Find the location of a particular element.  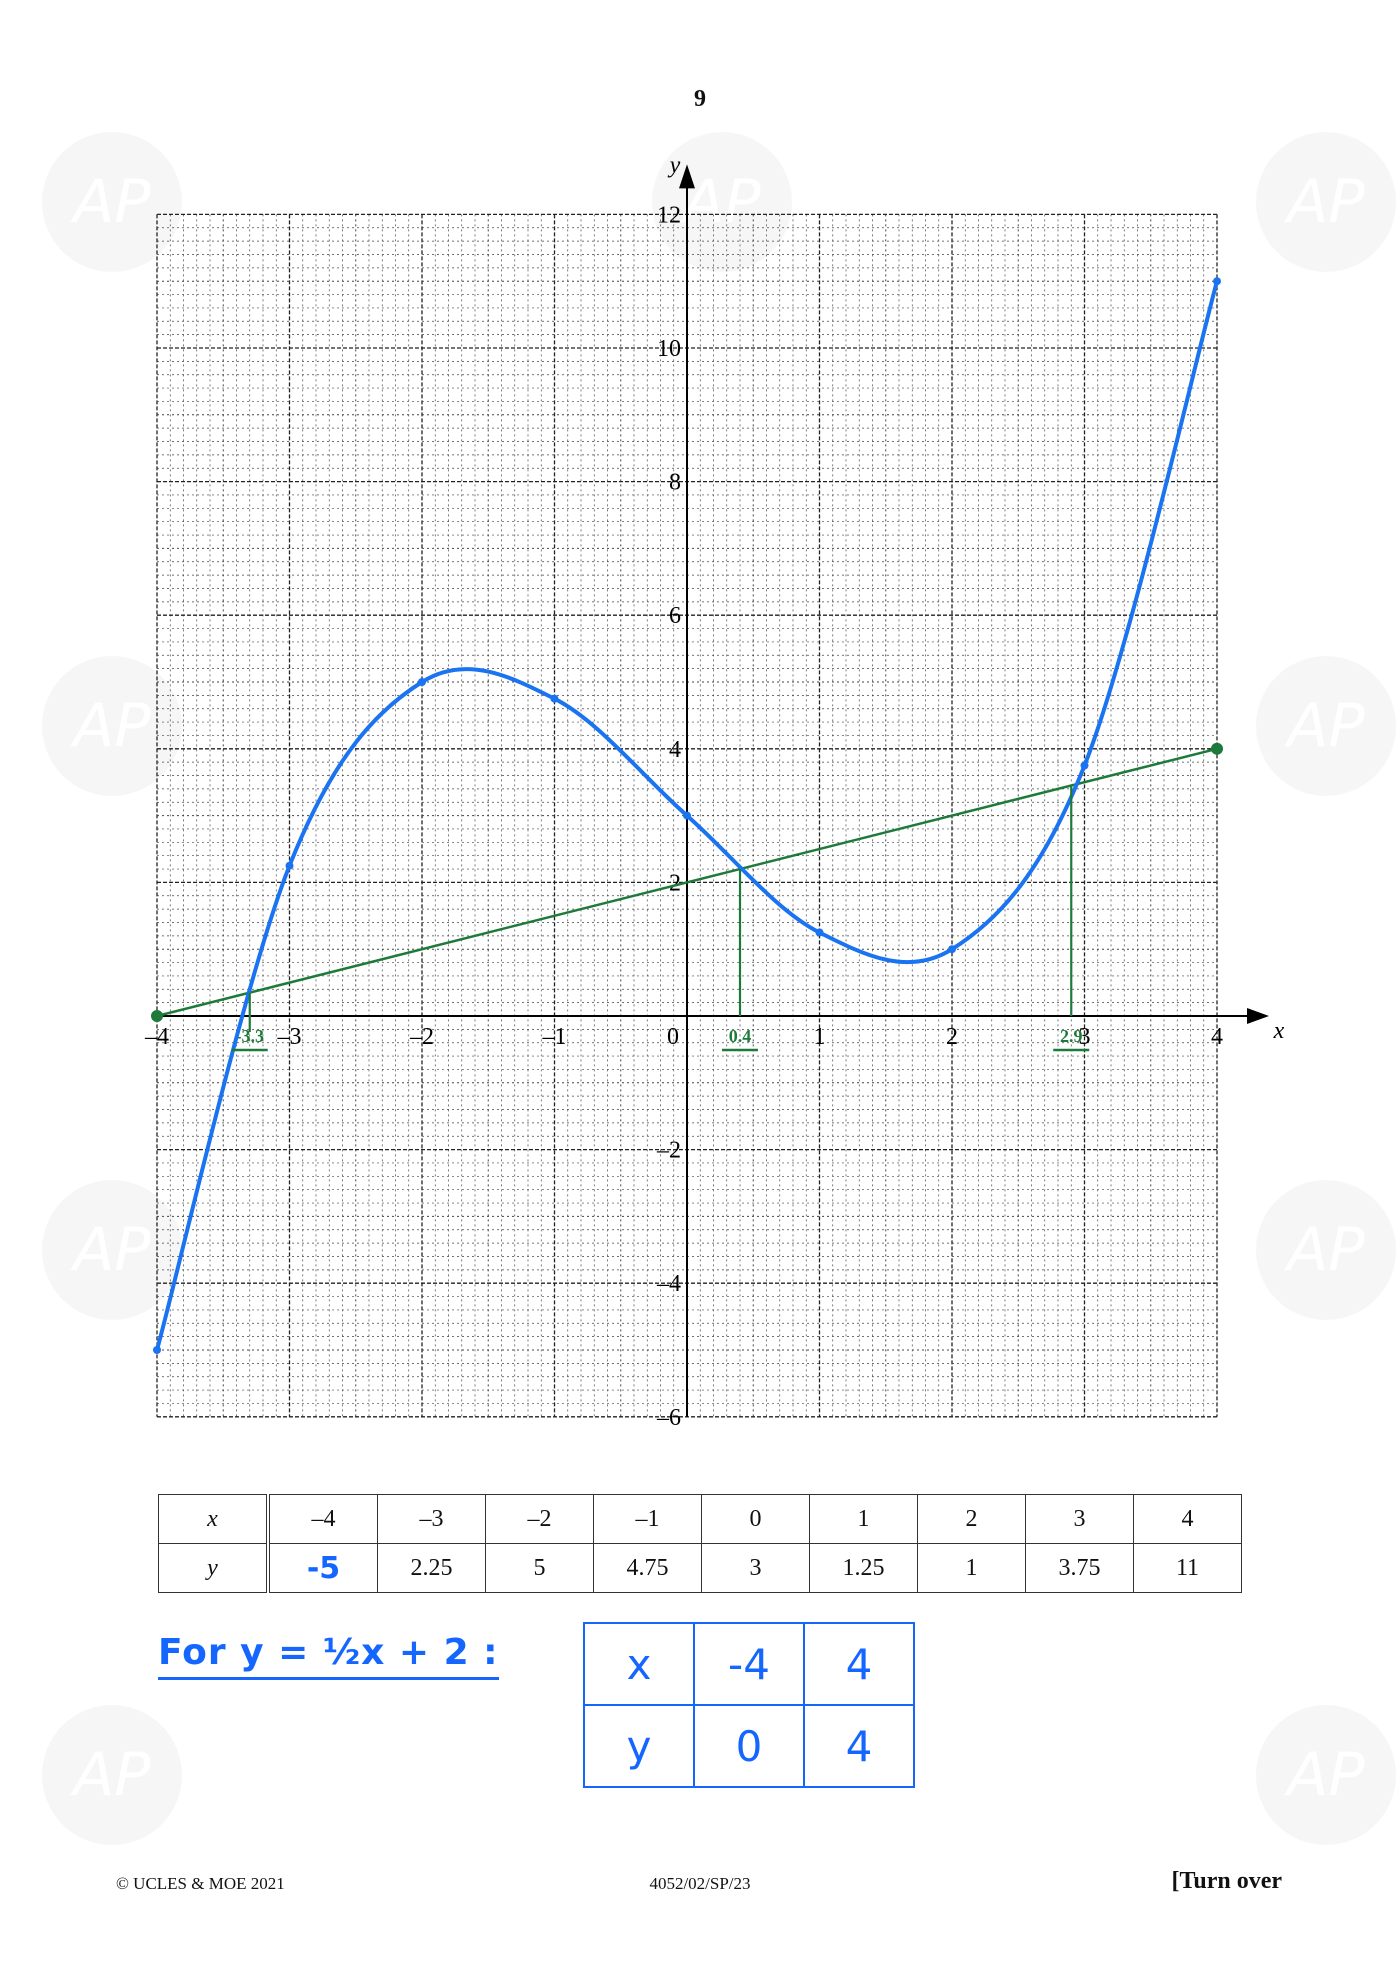

y-cell: 1.25 is located at coordinates (863, 1568).